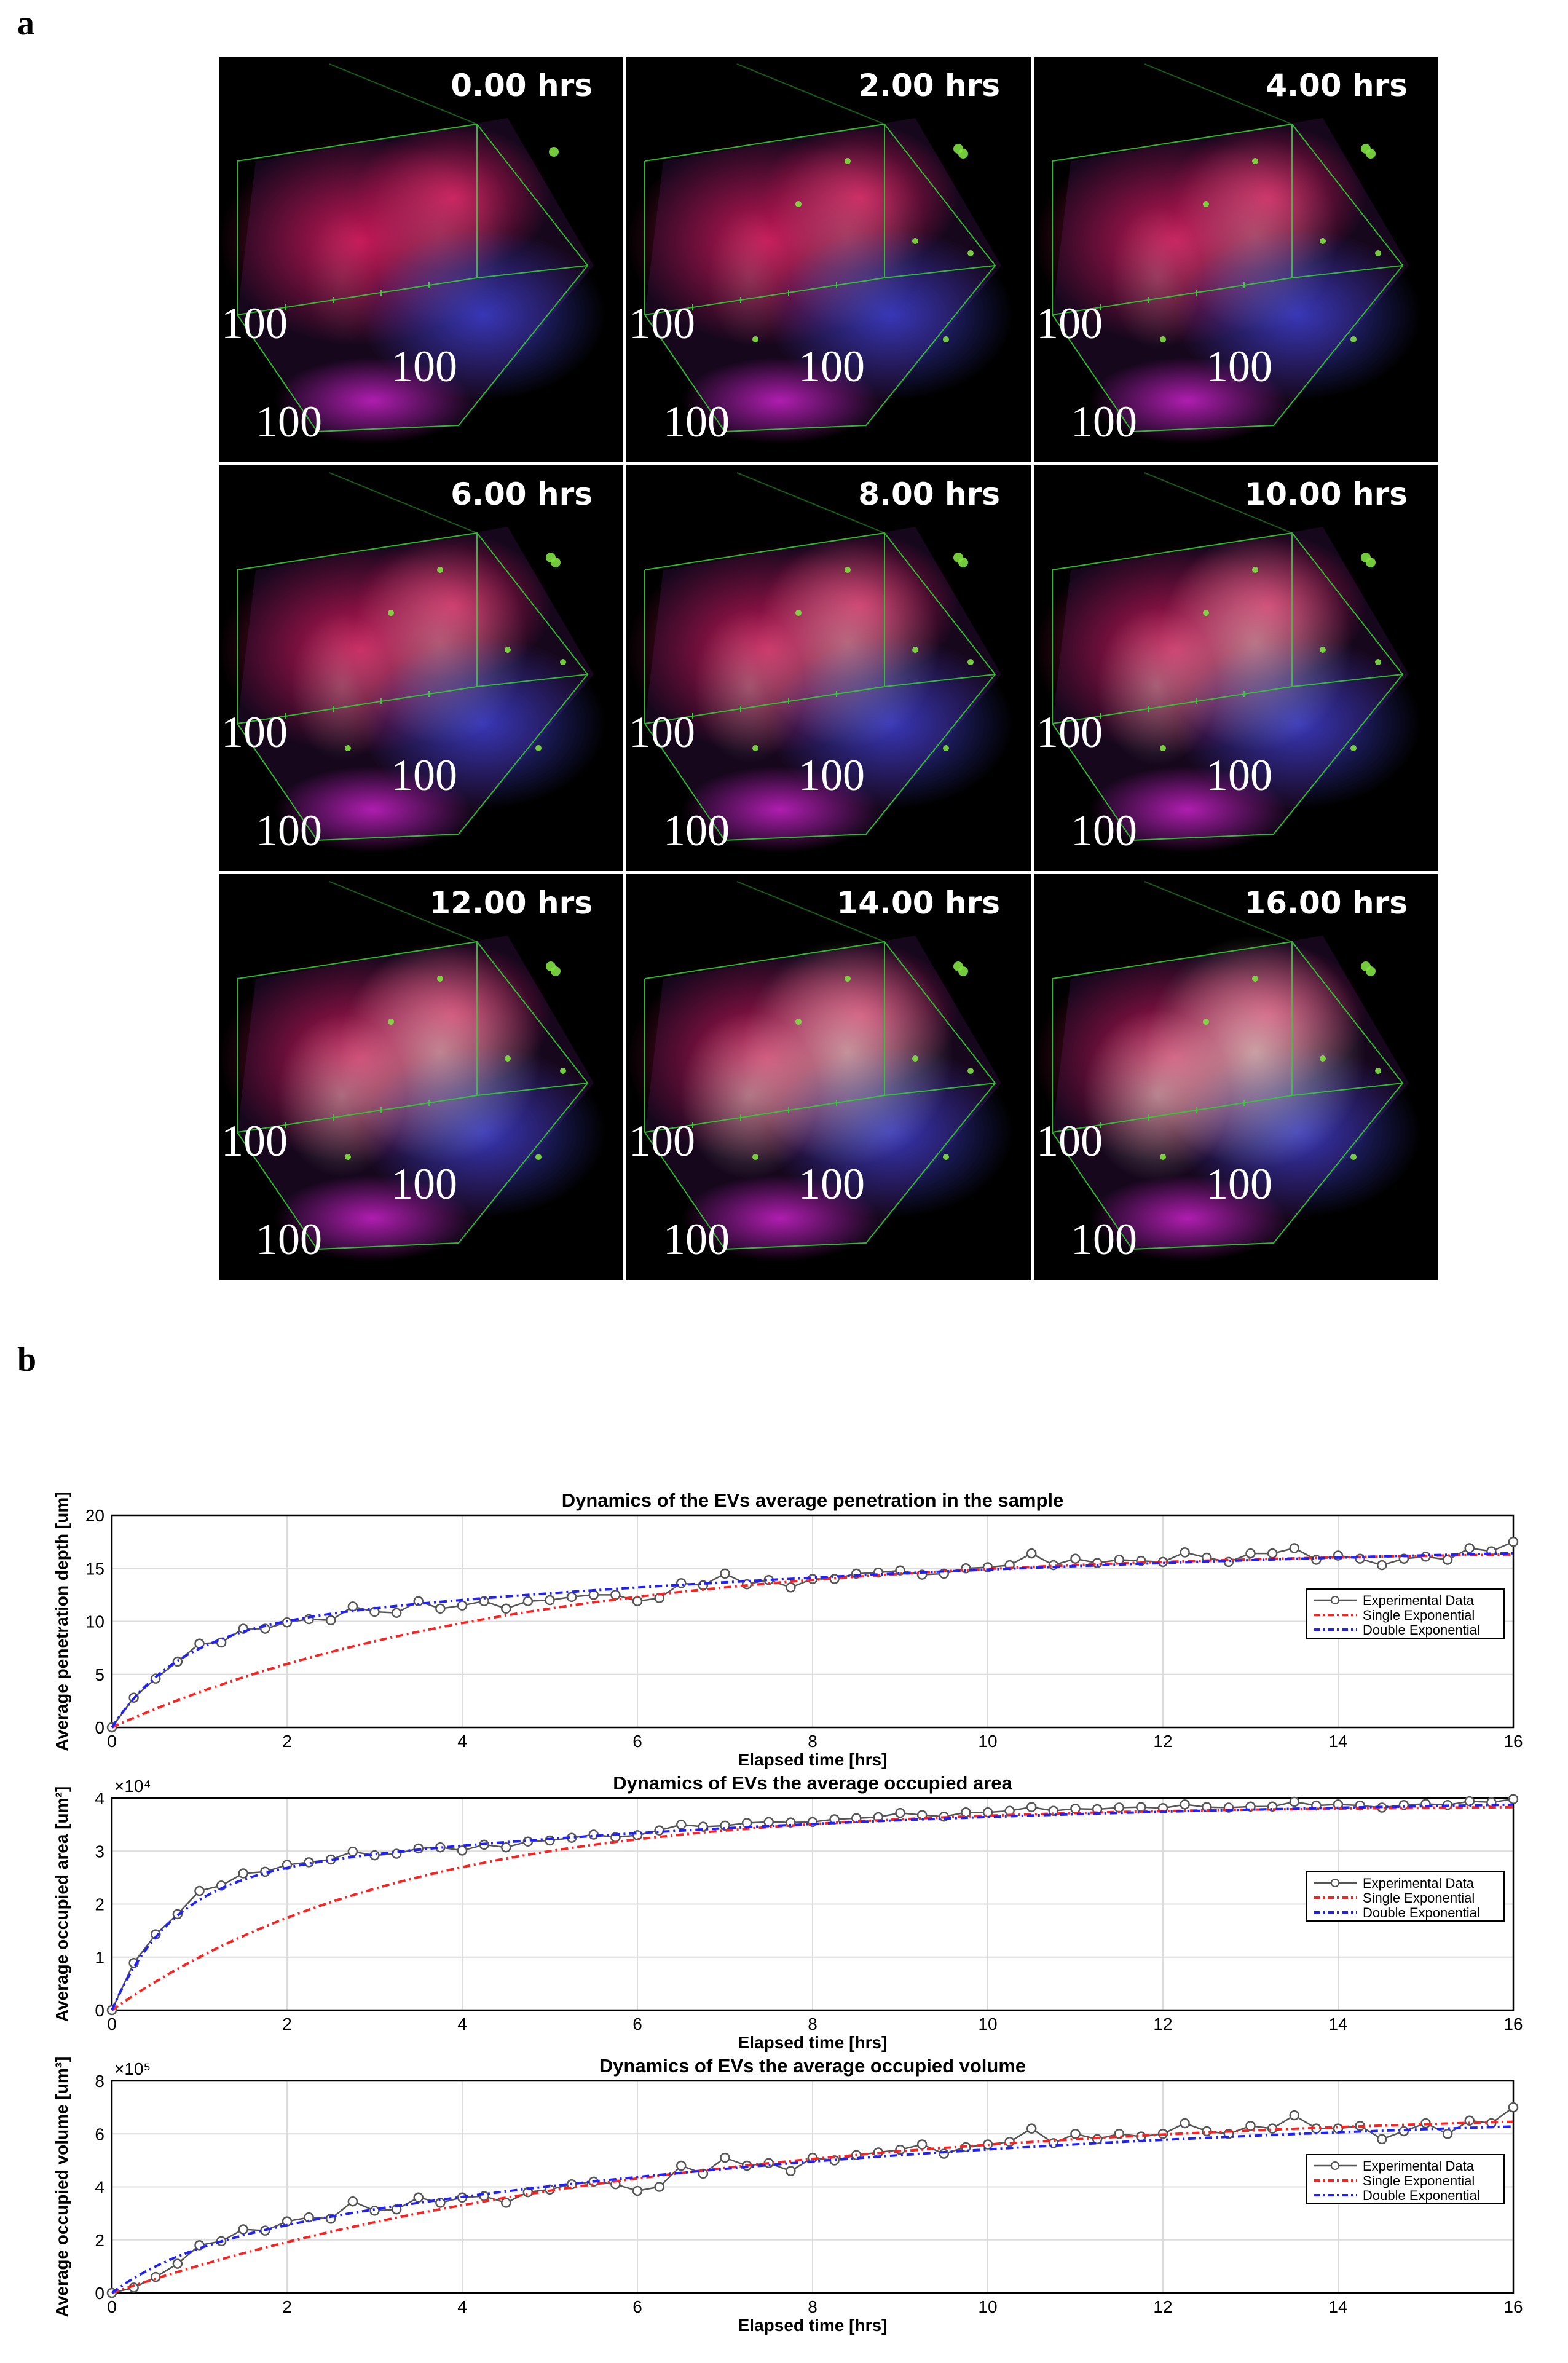  What do you see at coordinates (918, 903) in the screenshot?
I see `time-label: 14.00 hrs` at bounding box center [918, 903].